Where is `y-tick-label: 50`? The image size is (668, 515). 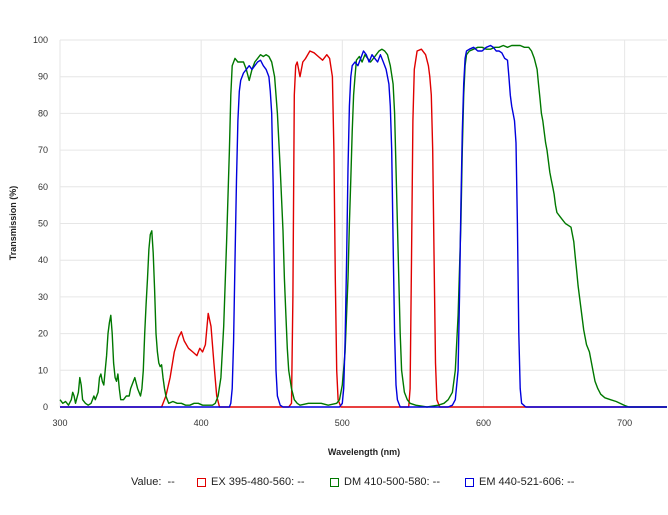
y-tick-label: 50 is located at coordinates (43, 224).